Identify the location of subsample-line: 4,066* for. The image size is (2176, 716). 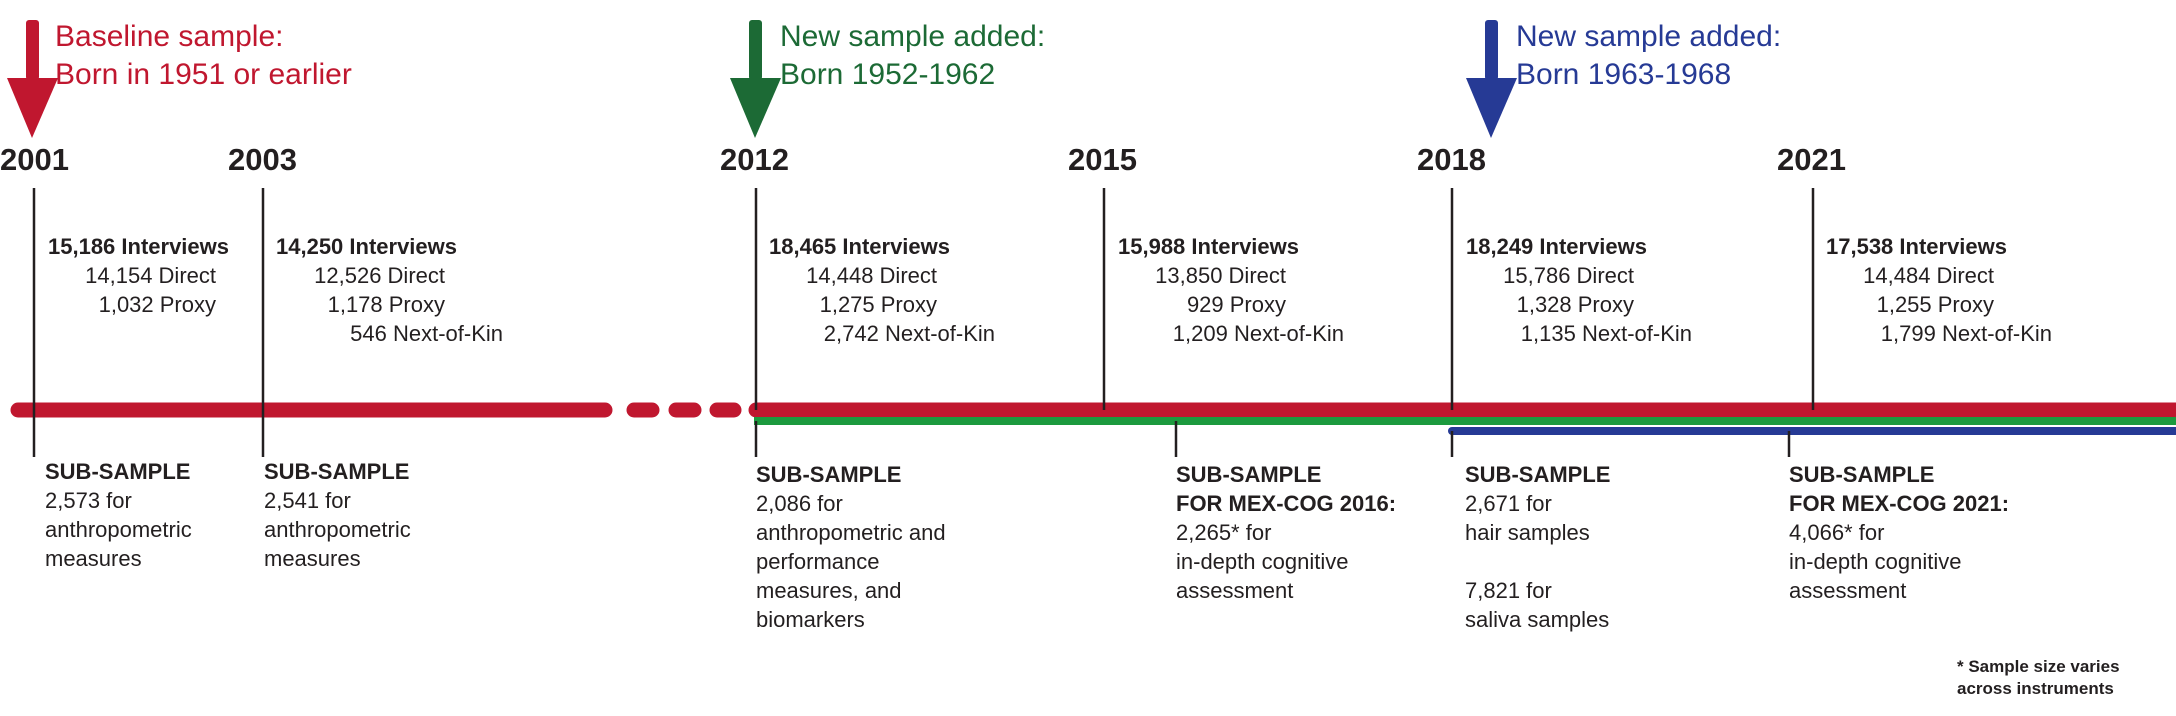
(1836, 532).